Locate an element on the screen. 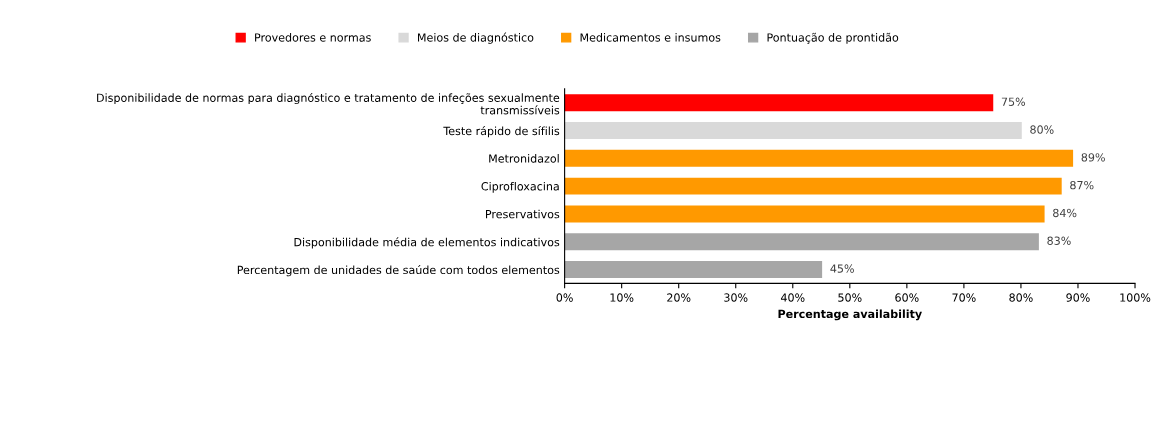 This screenshot has width=1157, height=423. x-tick-label: 80% is located at coordinates (1021, 297).